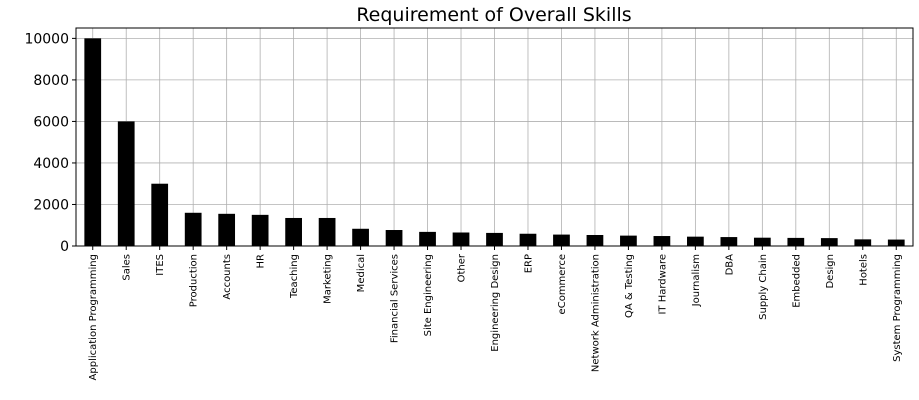 The image size is (919, 400). Describe the element at coordinates (64, 247) in the screenshot. I see `y-tick-label: 0` at that location.